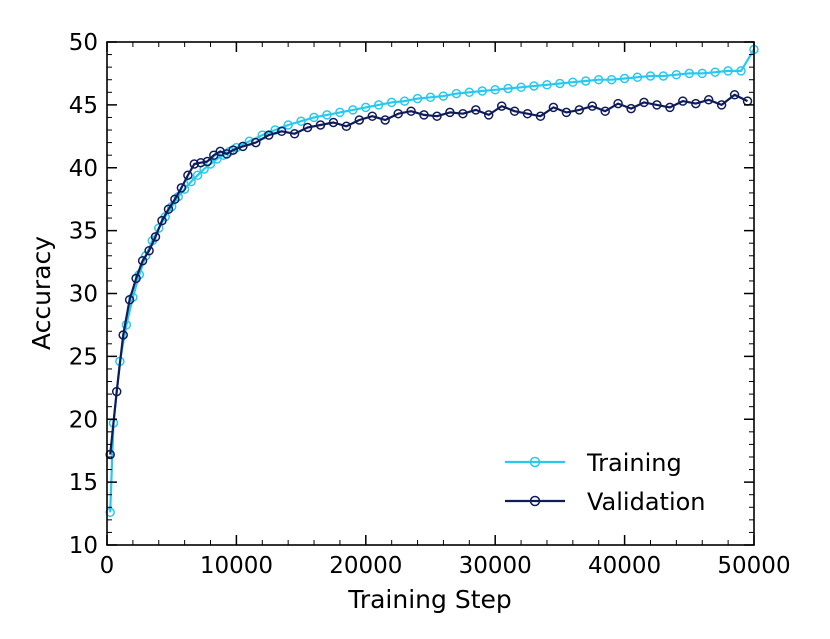 This screenshot has height=639, width=830. Describe the element at coordinates (83, 546) in the screenshot. I see `y-tick-label: 10` at that location.